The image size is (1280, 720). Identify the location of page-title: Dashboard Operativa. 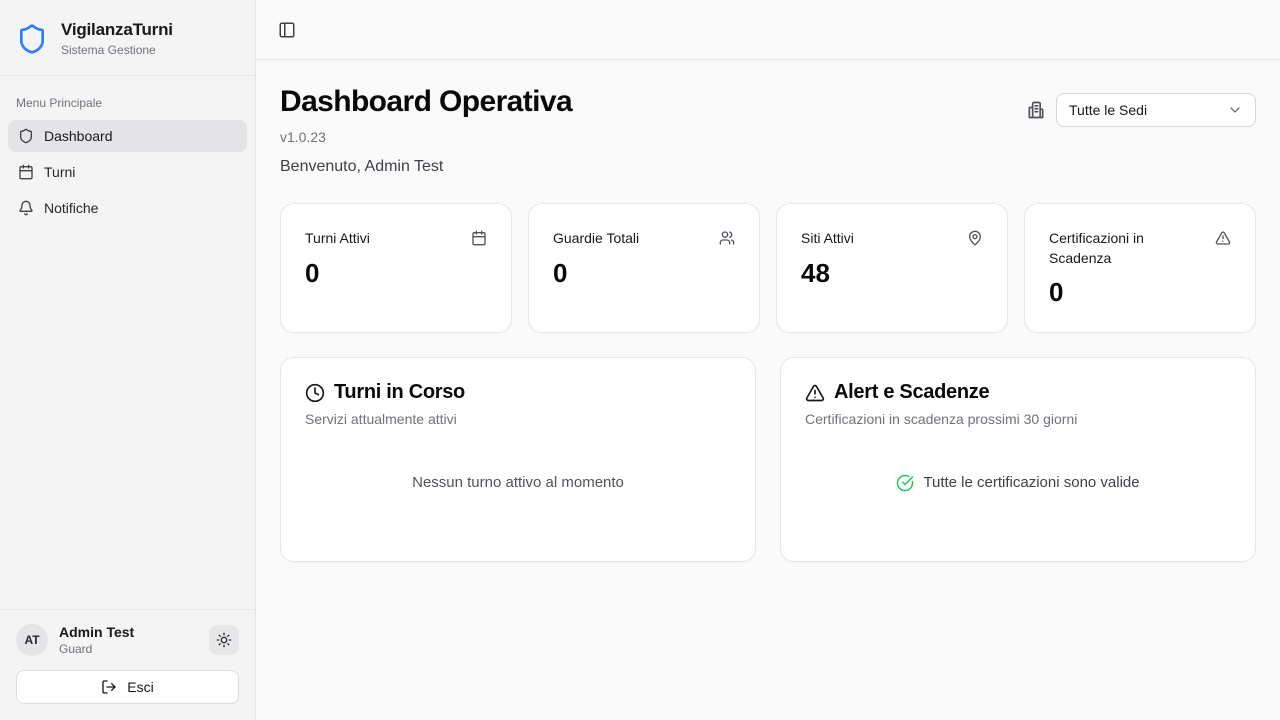
(426, 101).